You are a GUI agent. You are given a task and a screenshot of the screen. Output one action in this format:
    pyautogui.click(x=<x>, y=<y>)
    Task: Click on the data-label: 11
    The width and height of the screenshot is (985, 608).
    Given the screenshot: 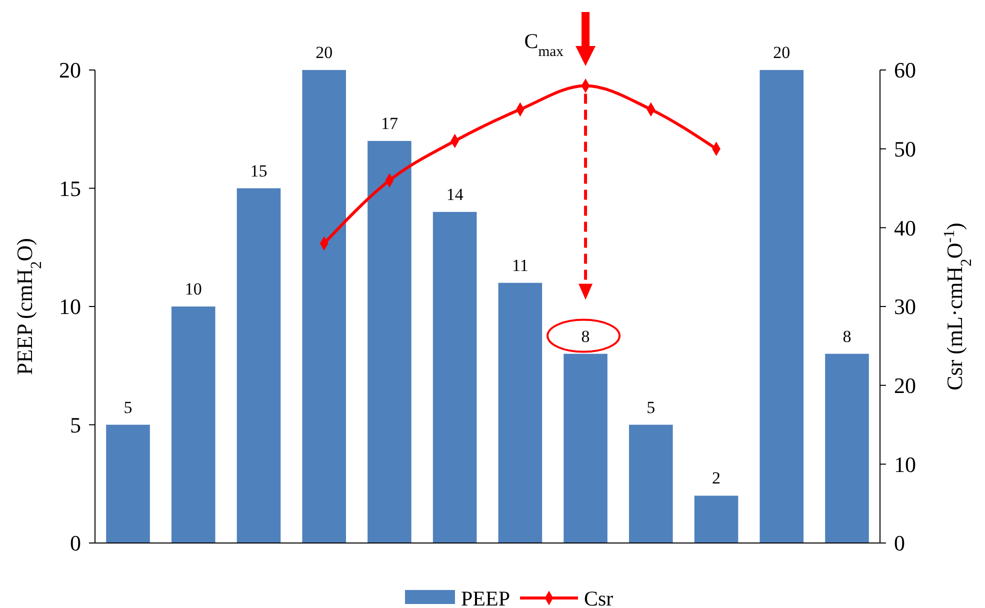 What is the action you would take?
    pyautogui.click(x=520, y=265)
    